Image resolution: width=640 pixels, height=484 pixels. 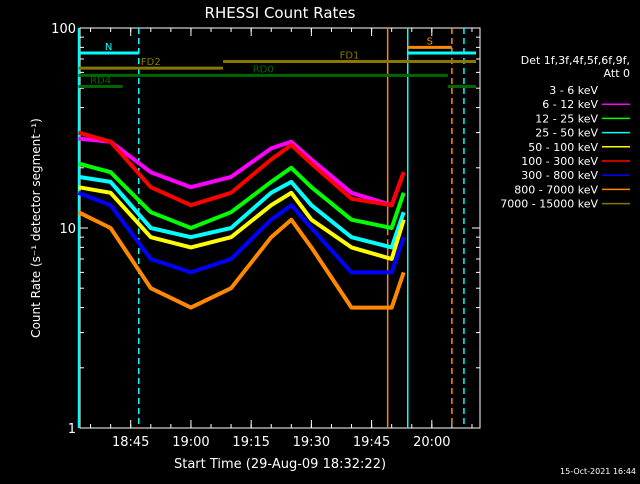 What do you see at coordinates (575, 60) in the screenshot?
I see `legend-header-1: Det 1f,3f,4f,5f,6f,9f,` at bounding box center [575, 60].